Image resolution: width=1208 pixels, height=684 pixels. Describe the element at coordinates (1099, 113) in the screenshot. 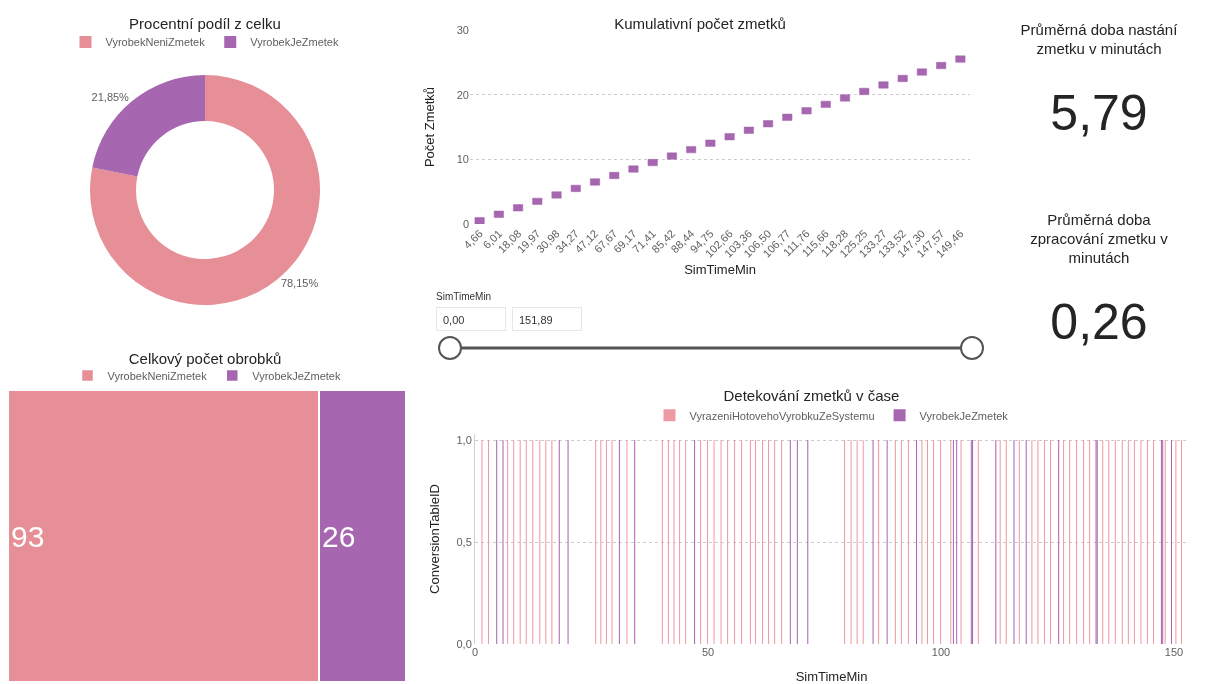

I see `text: 5,79` at that location.